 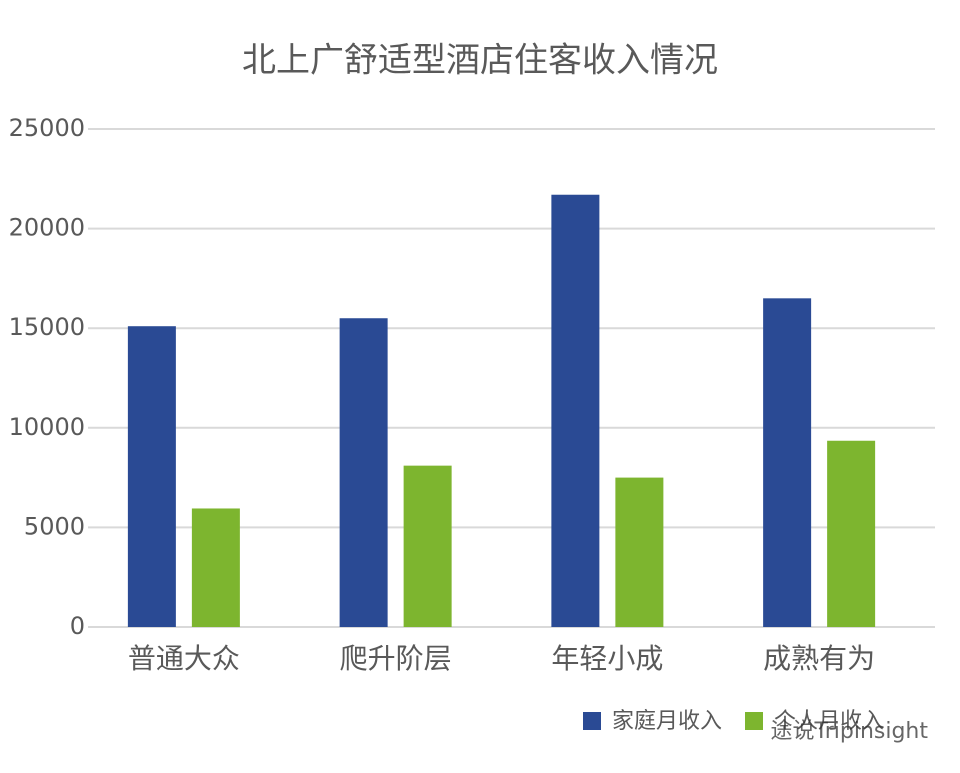 I want to click on y-tick-label: 10000, so click(x=47, y=427).